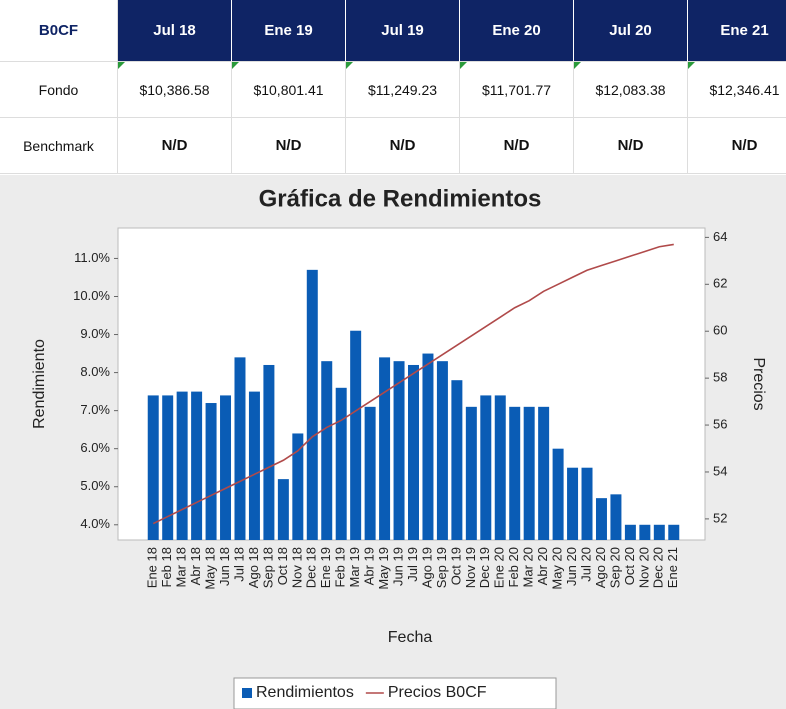  Describe the element at coordinates (600, 567) in the screenshot. I see `x-tick-label: Ago 20` at that location.